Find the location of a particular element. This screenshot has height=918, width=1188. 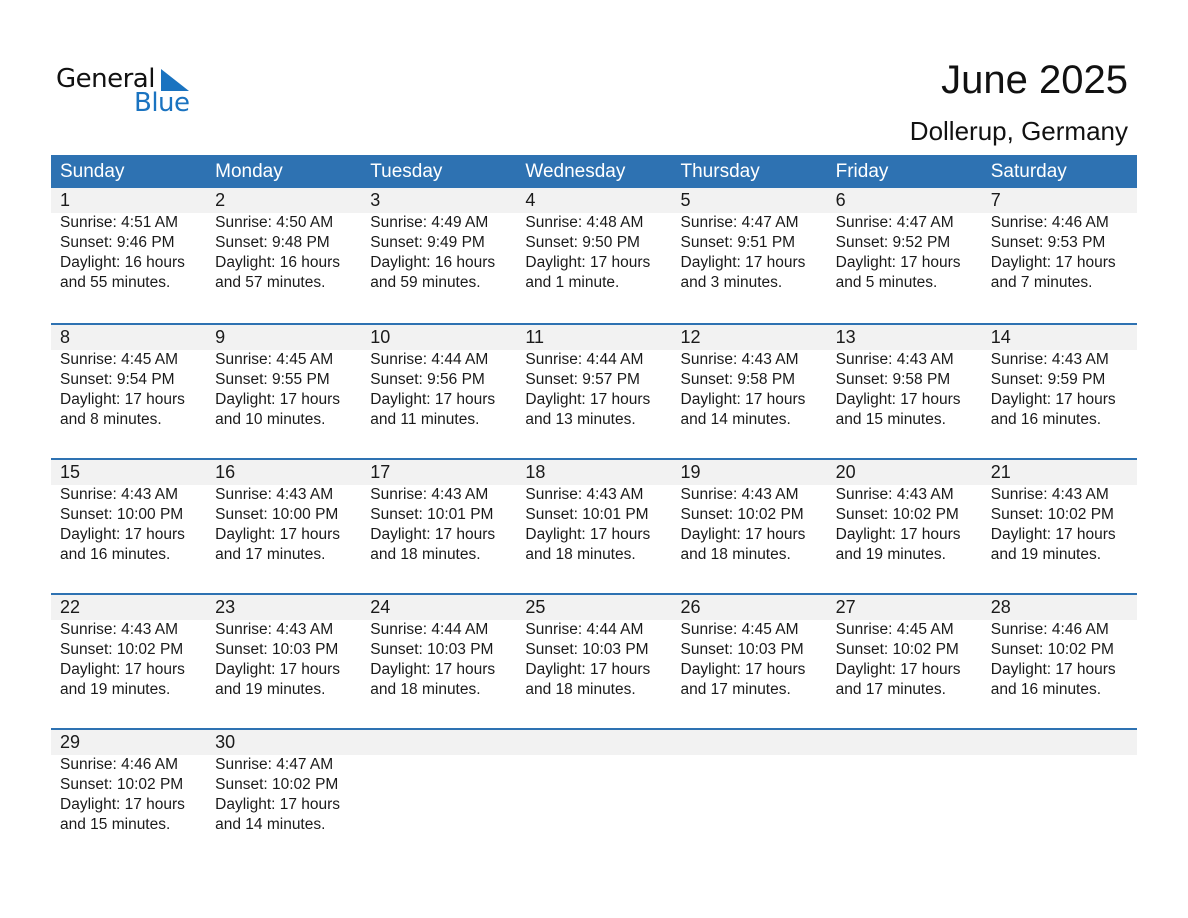

daylight-minutes-text: and 59 minutes. is located at coordinates (425, 282).